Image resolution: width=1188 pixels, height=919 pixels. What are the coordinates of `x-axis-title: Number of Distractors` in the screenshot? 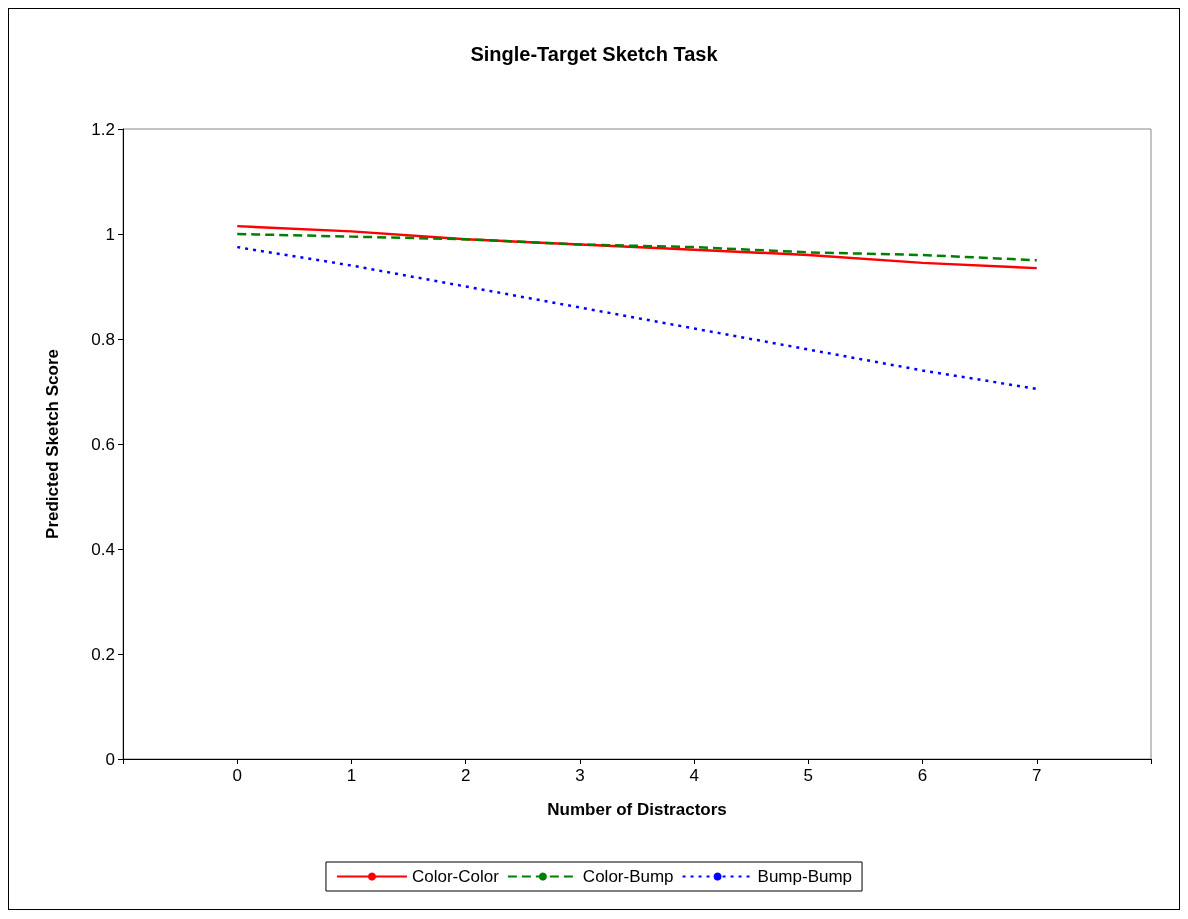 It's located at (637, 809).